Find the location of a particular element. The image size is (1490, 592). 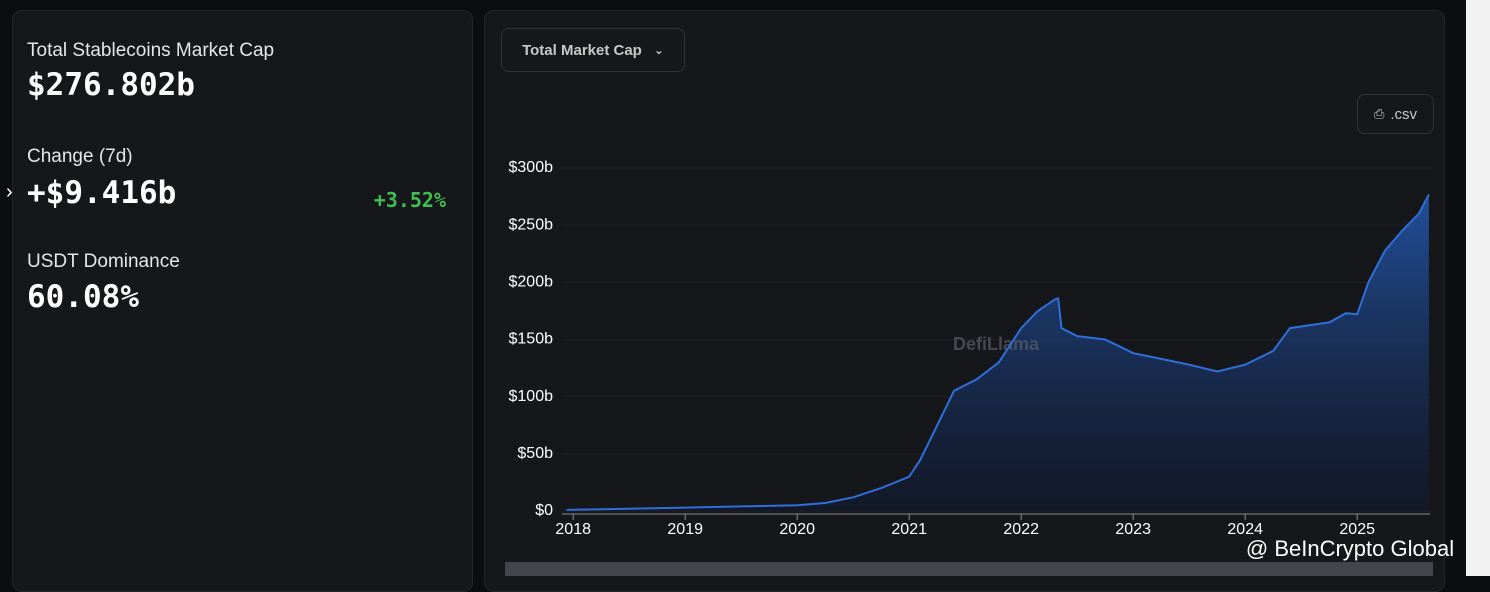

x-tick-label: 2022 is located at coordinates (1021, 529).